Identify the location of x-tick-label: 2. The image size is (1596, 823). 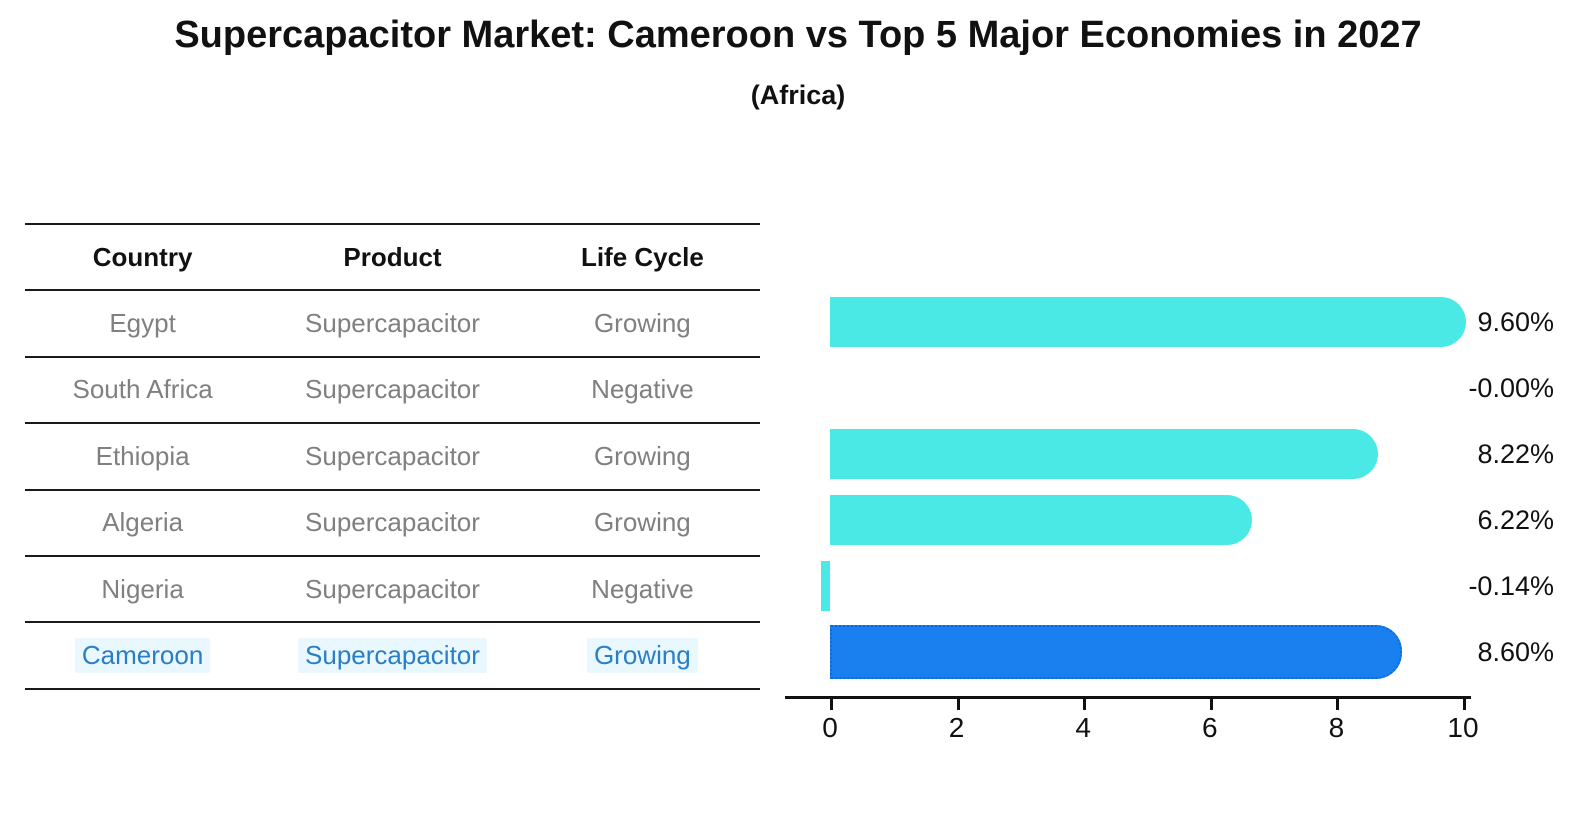
(956, 727).